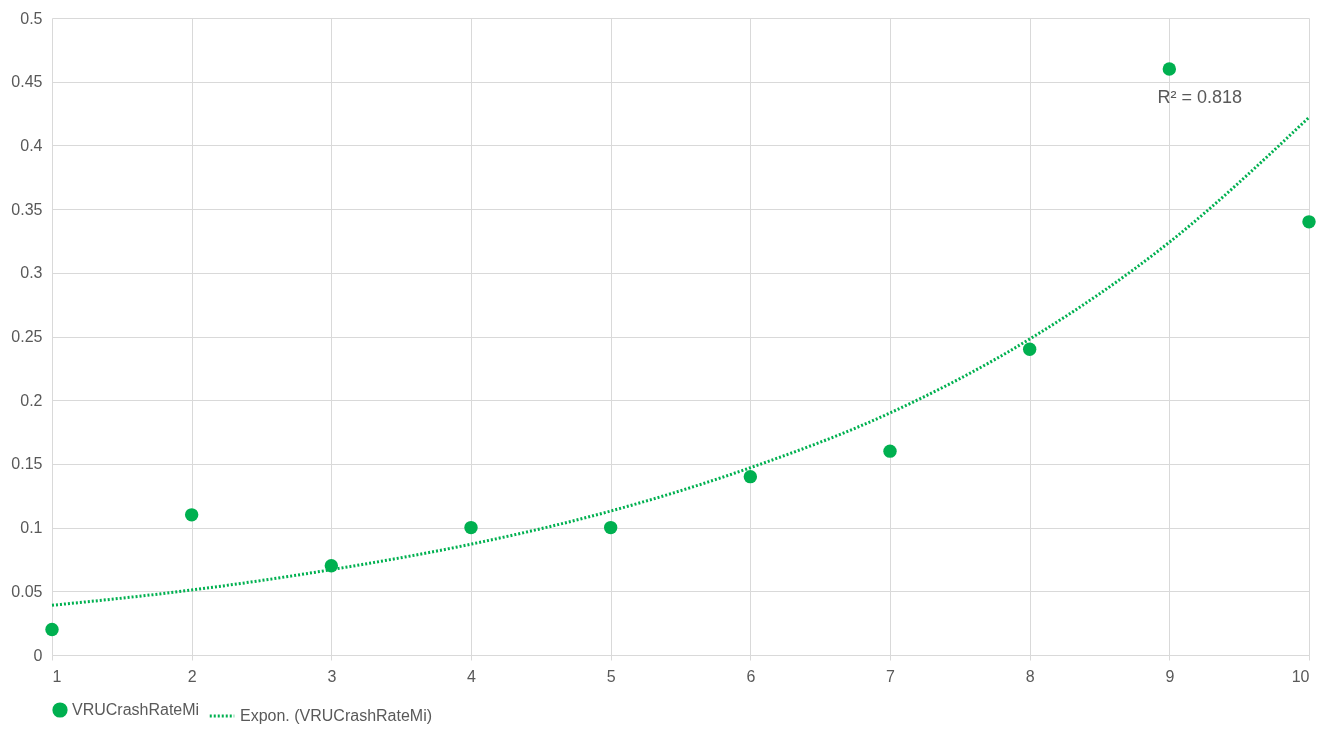 Image resolution: width=1336 pixels, height=734 pixels. What do you see at coordinates (31, 273) in the screenshot?
I see `y-tick-label: 0.3` at bounding box center [31, 273].